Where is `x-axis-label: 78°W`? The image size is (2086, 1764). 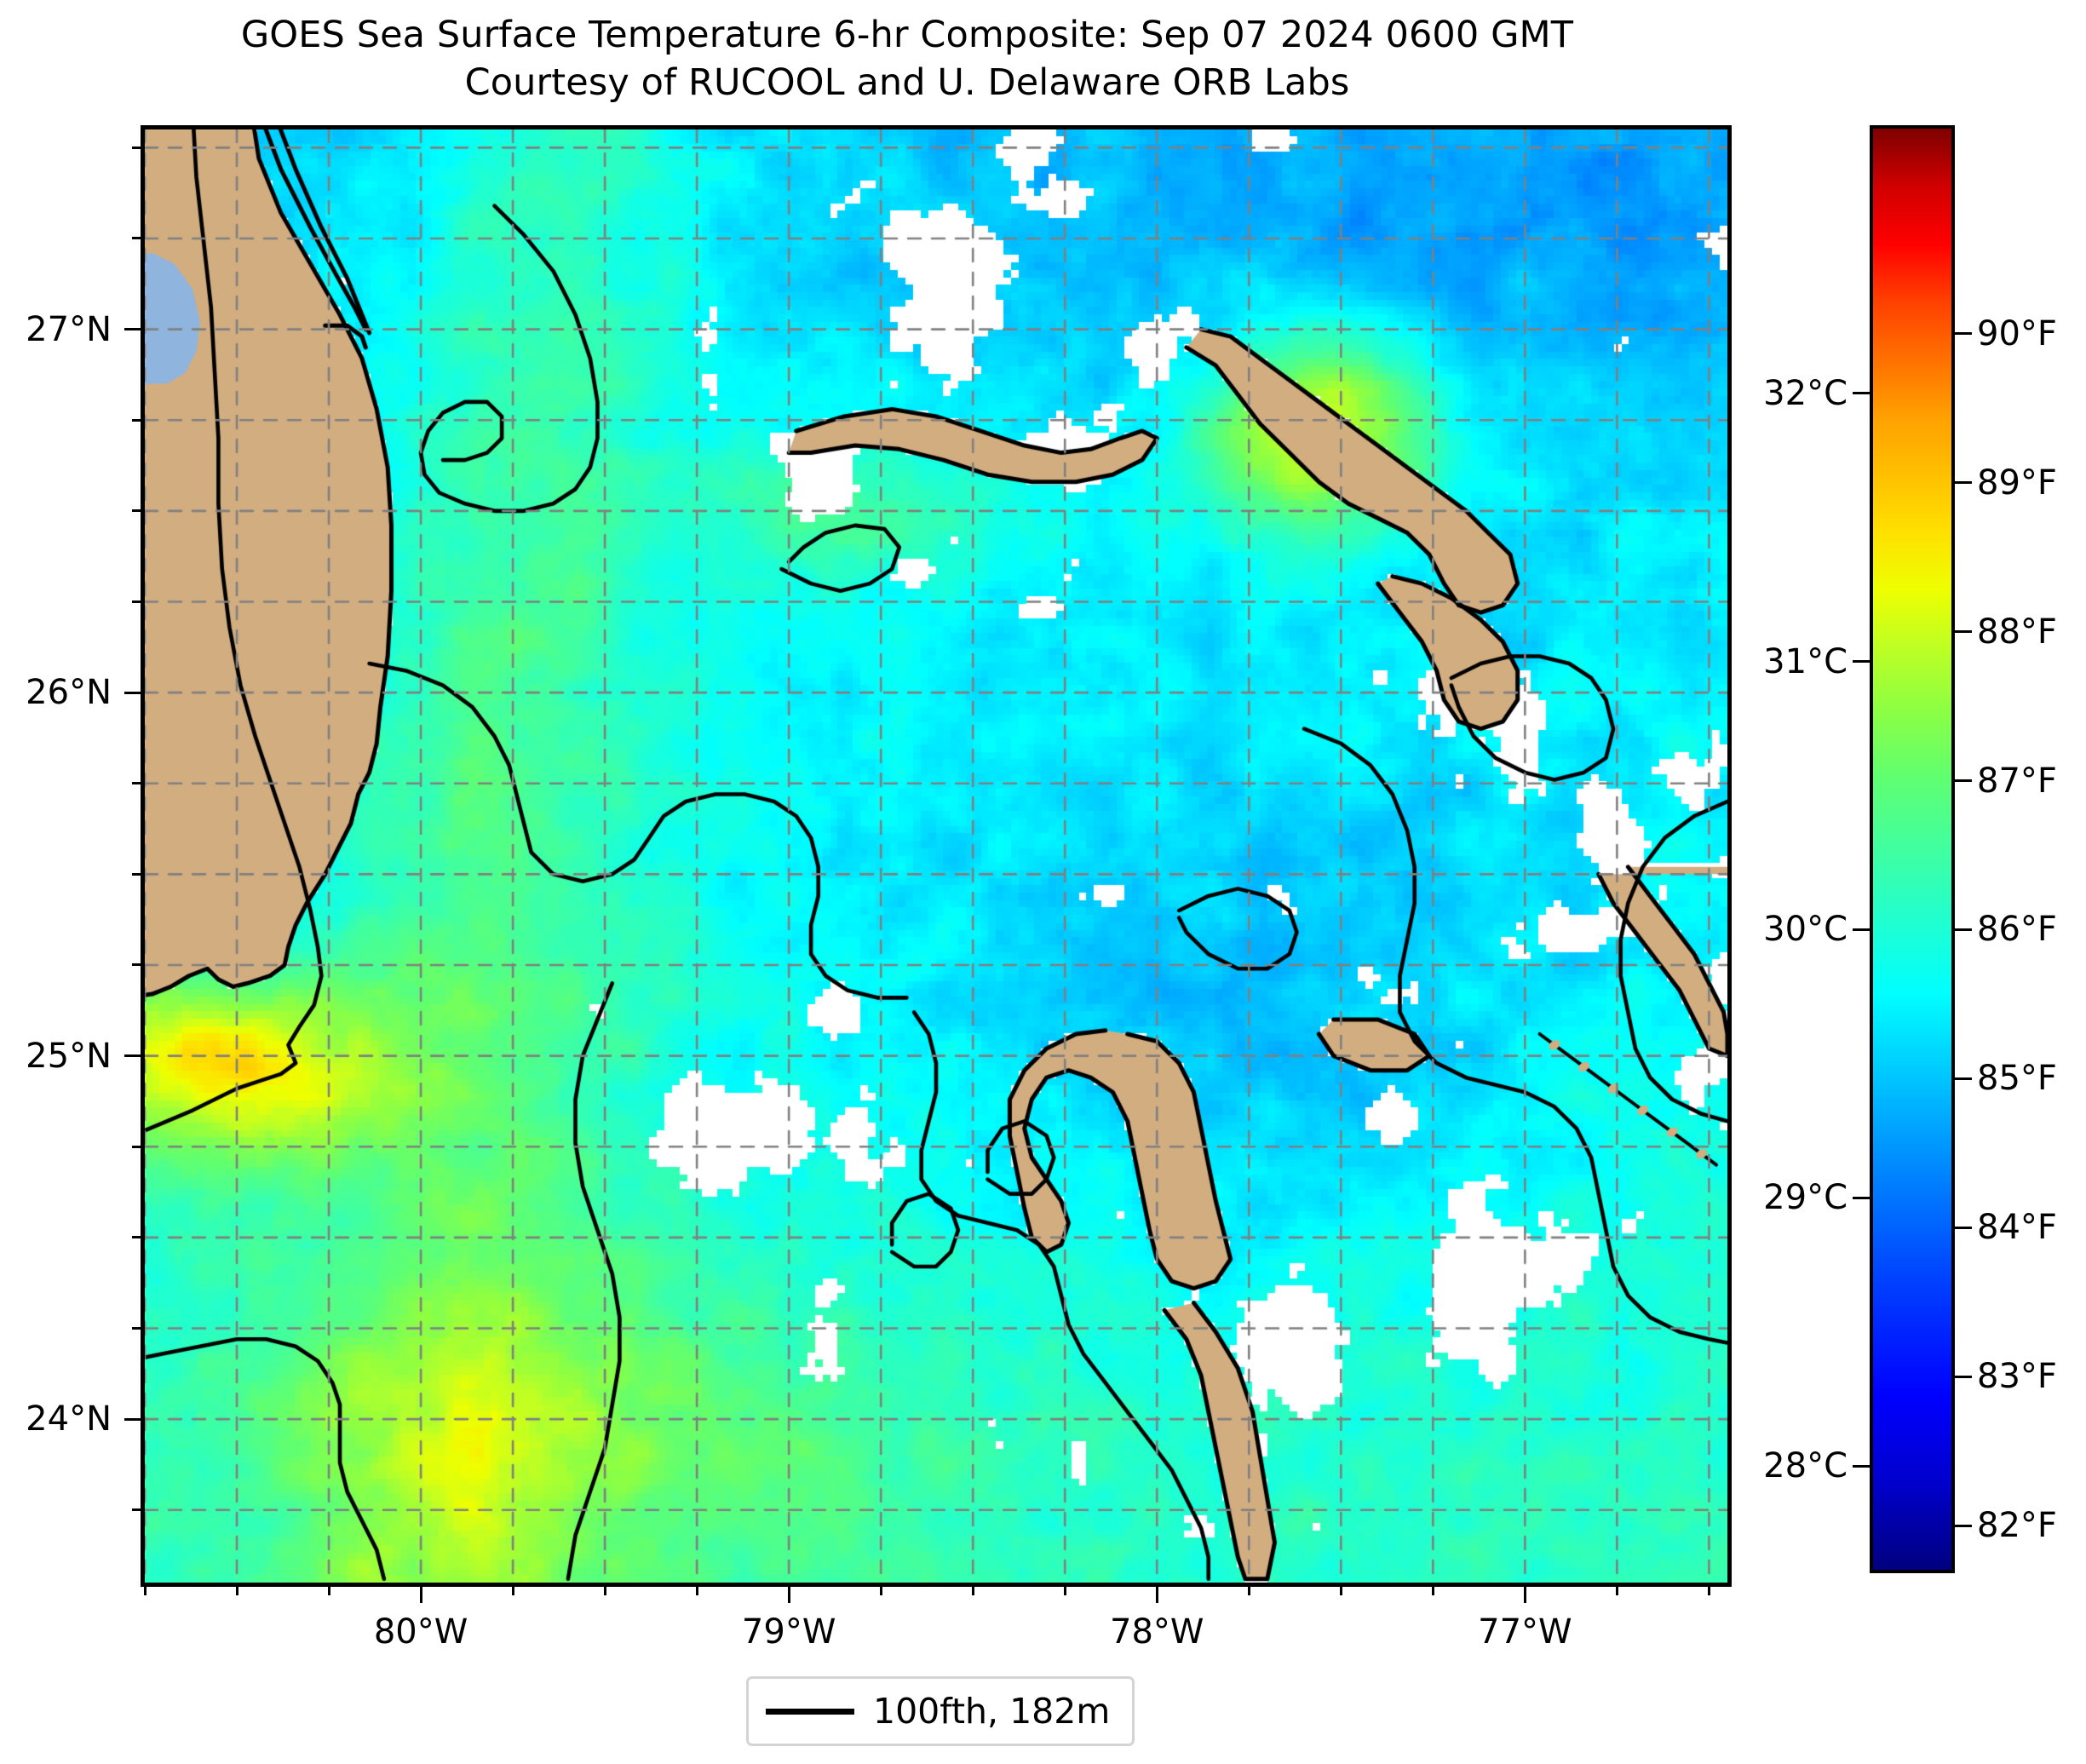 x-axis-label: 78°W is located at coordinates (1157, 1632).